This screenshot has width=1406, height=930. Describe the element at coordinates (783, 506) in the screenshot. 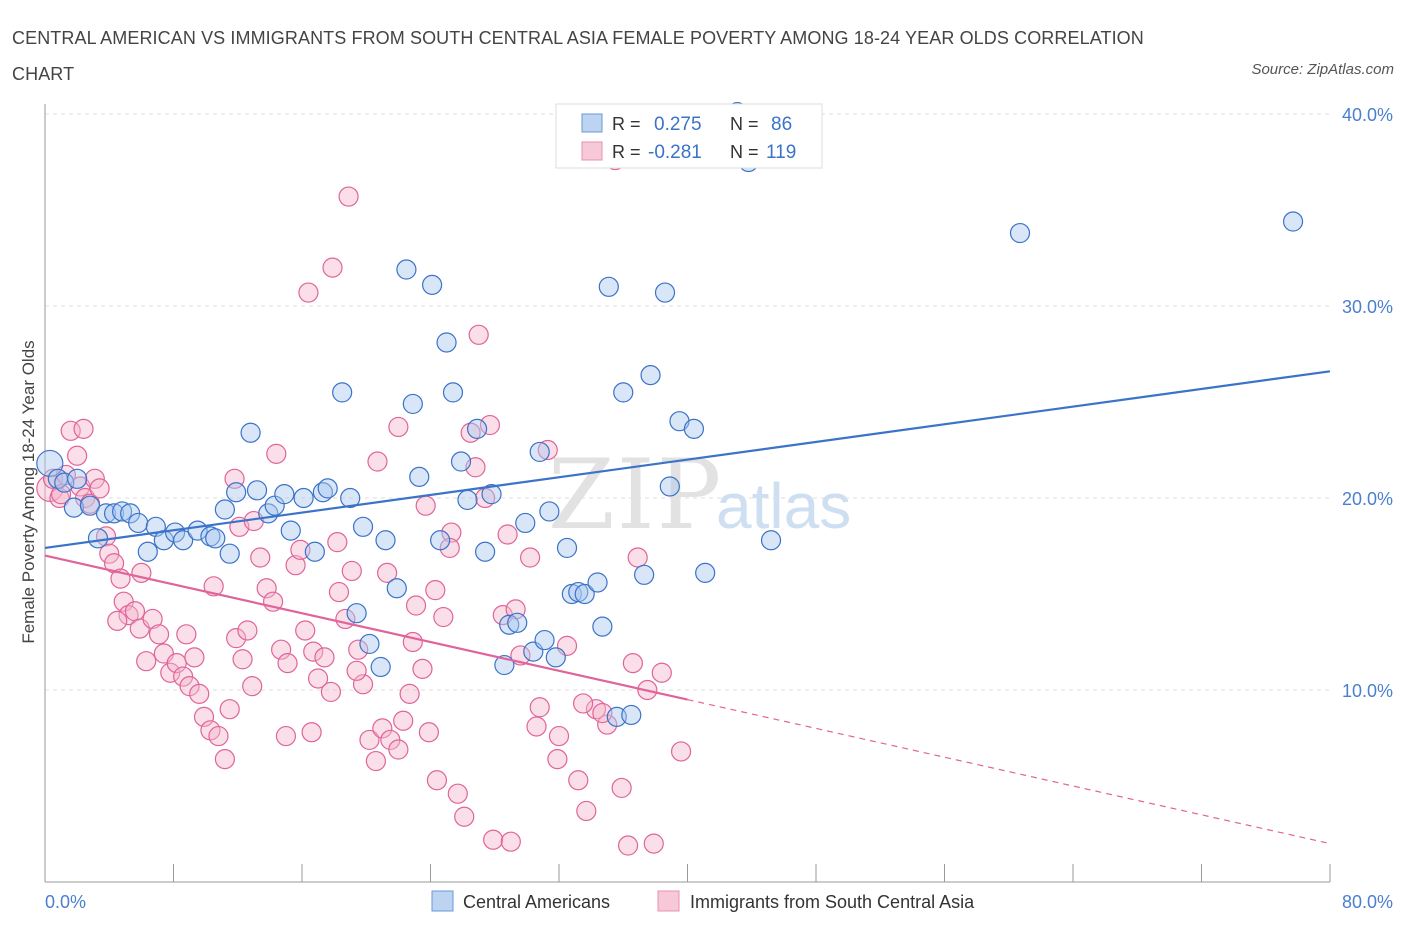

I see `watermark-atlas: atlas` at that location.